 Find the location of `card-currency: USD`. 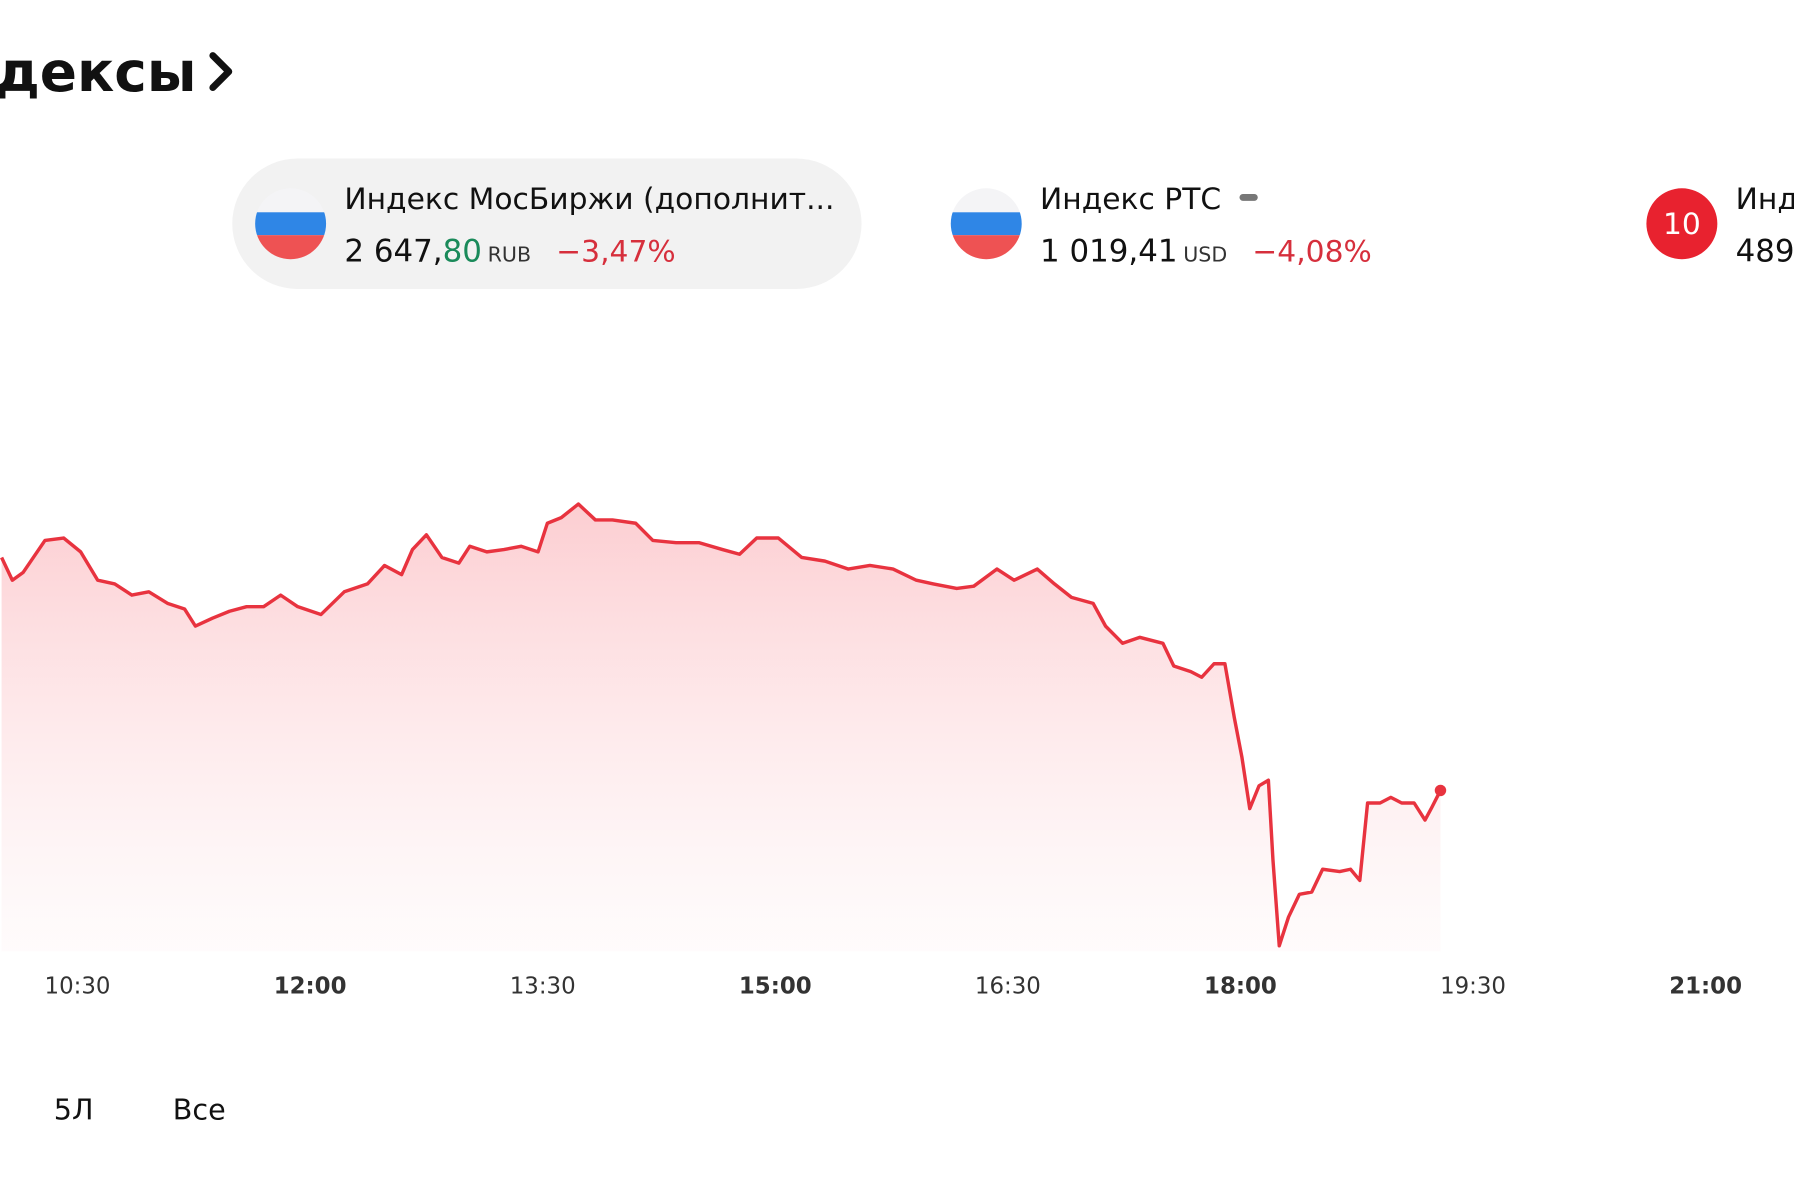

card-currency: USD is located at coordinates (1205, 254).